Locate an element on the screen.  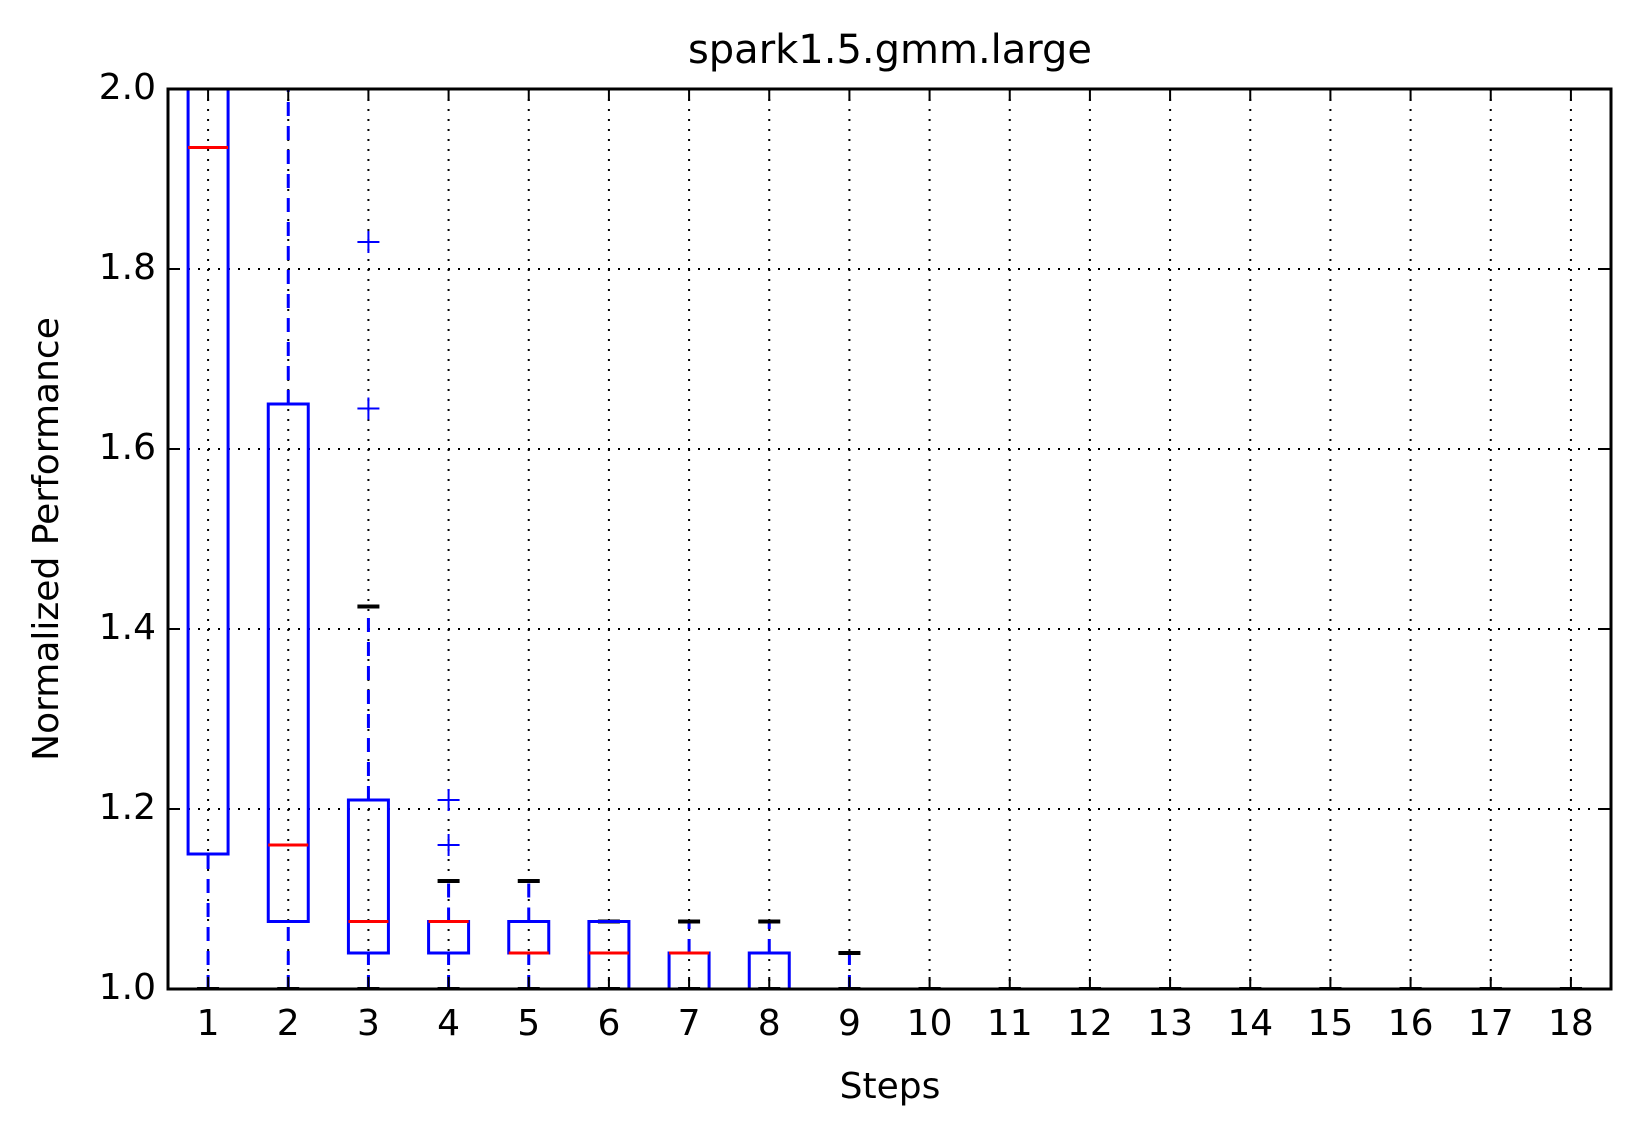
y-tick-label: 1.6 is located at coordinates (127, 447).